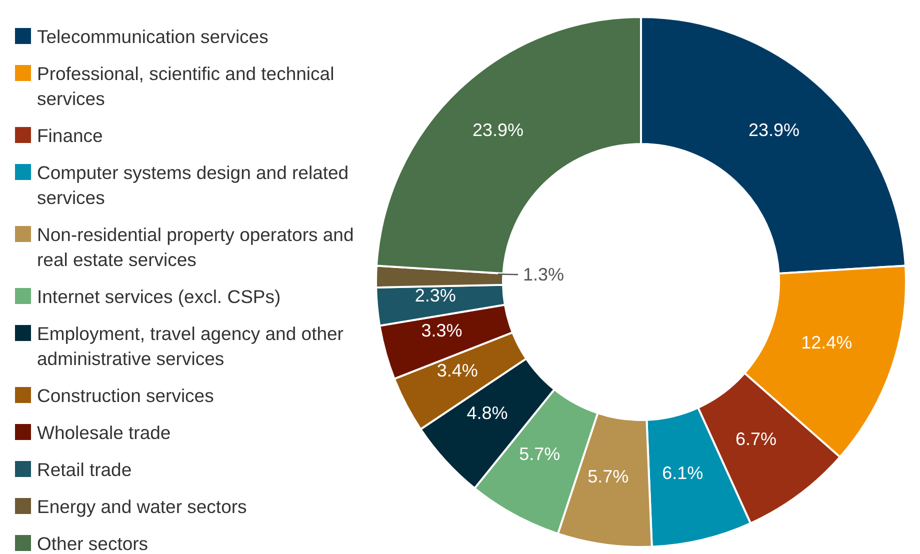  I want to click on data-label: 6.7%, so click(755, 438).